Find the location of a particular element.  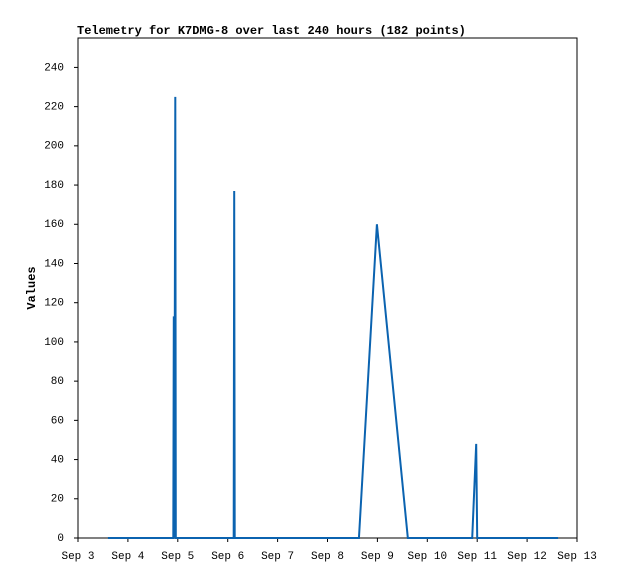

y-tick-label: 200 is located at coordinates (54, 147).